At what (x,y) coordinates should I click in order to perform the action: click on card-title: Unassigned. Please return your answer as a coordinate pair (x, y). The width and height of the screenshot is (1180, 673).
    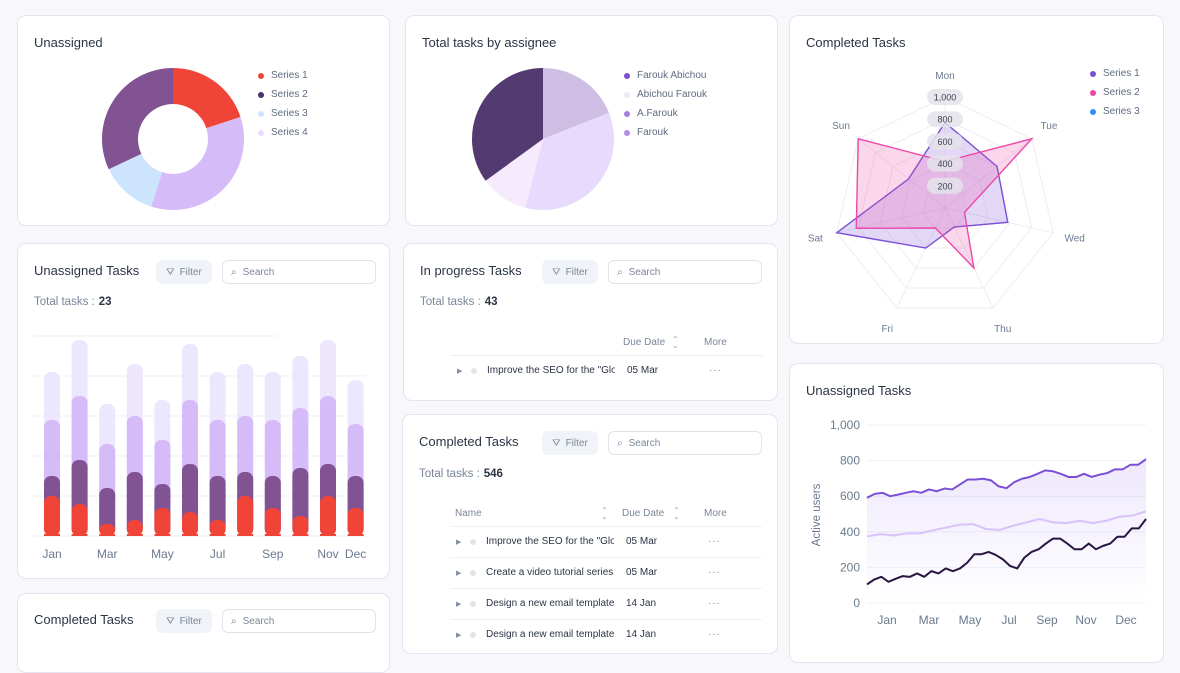
    Looking at the image, I should click on (68, 42).